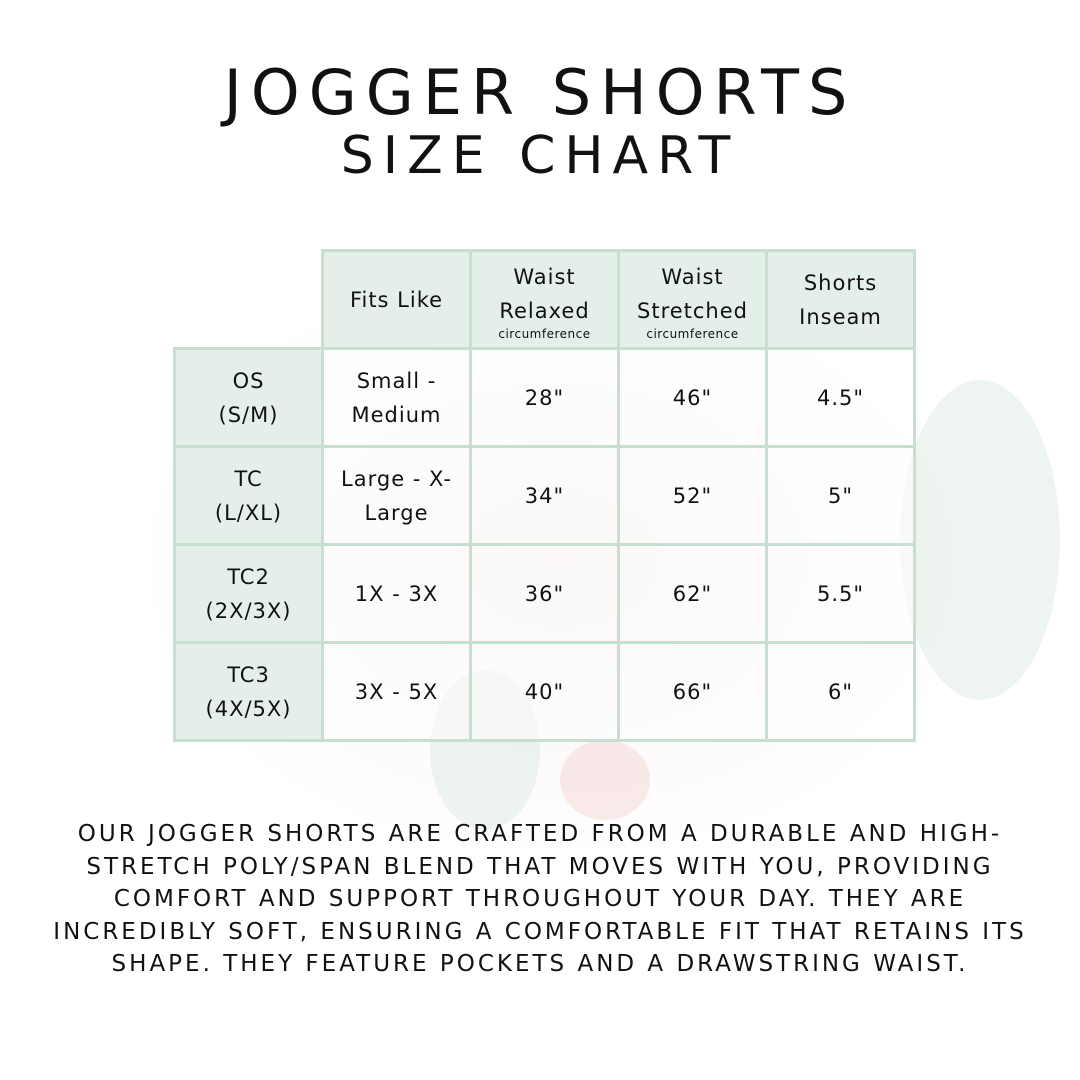  Describe the element at coordinates (840, 397) in the screenshot. I see `inseam-cell: 4.5"` at that location.